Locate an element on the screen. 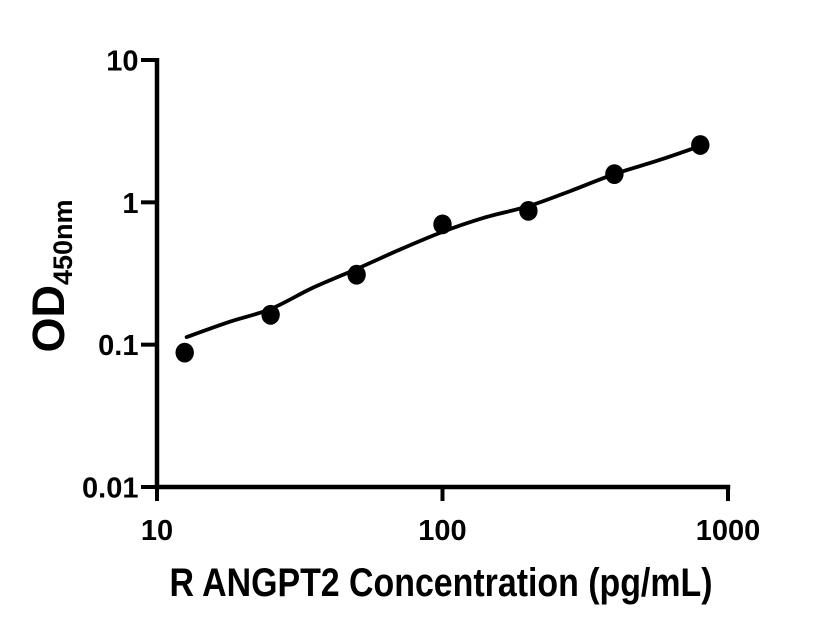 This screenshot has width=816, height=640. x-axis-ticks: 10 100 1000 is located at coordinates (450, 517).